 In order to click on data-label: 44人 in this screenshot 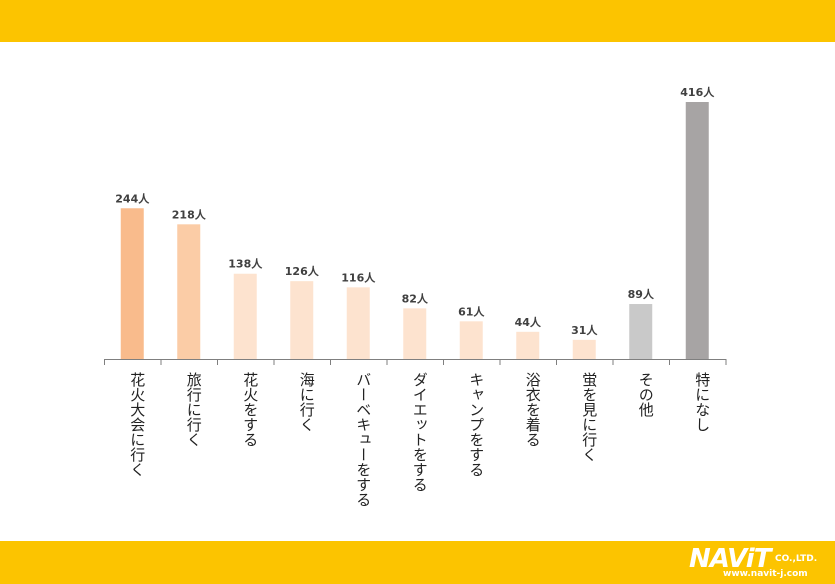, I will do `click(528, 322)`.